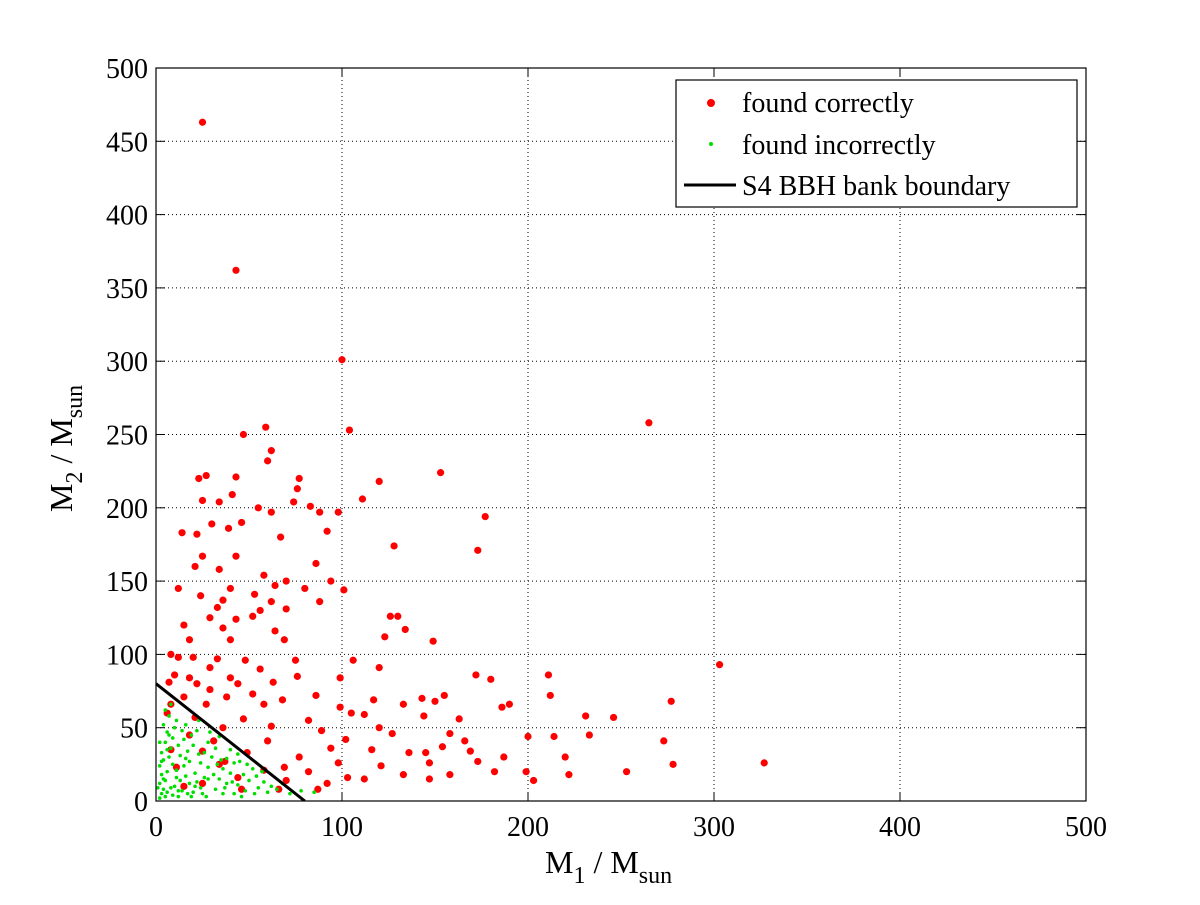  Describe the element at coordinates (528, 827) in the screenshot. I see `x-tick-label: 200` at that location.